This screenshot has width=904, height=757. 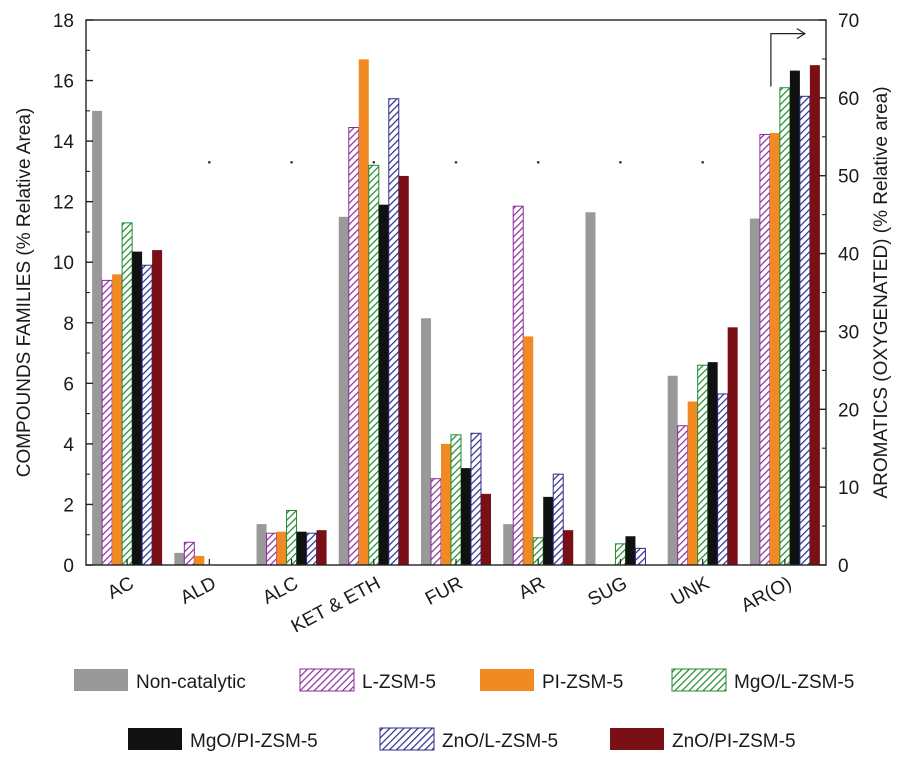 I want to click on y2-tick-label: 30, so click(x=848, y=332).